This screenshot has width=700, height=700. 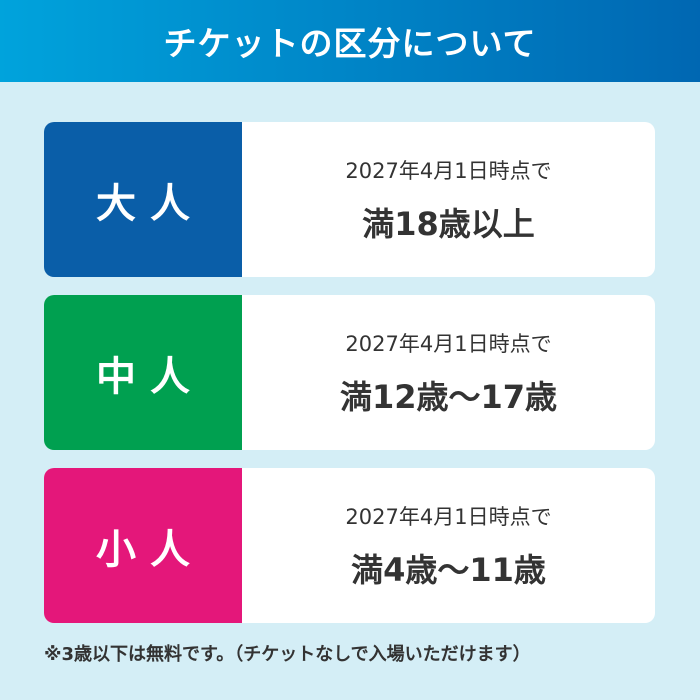 What do you see at coordinates (350, 43) in the screenshot?
I see `page-title: チケットの区分について` at bounding box center [350, 43].